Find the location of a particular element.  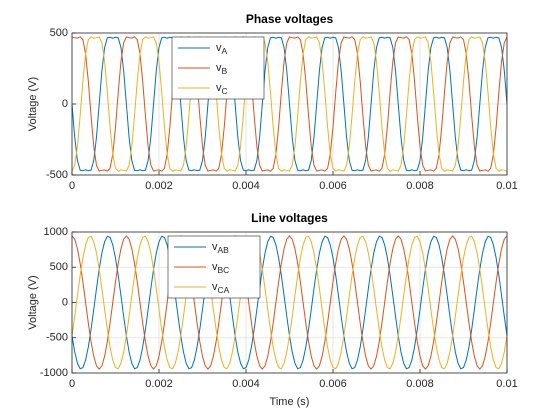

legend-label: vCA is located at coordinates (221, 288).